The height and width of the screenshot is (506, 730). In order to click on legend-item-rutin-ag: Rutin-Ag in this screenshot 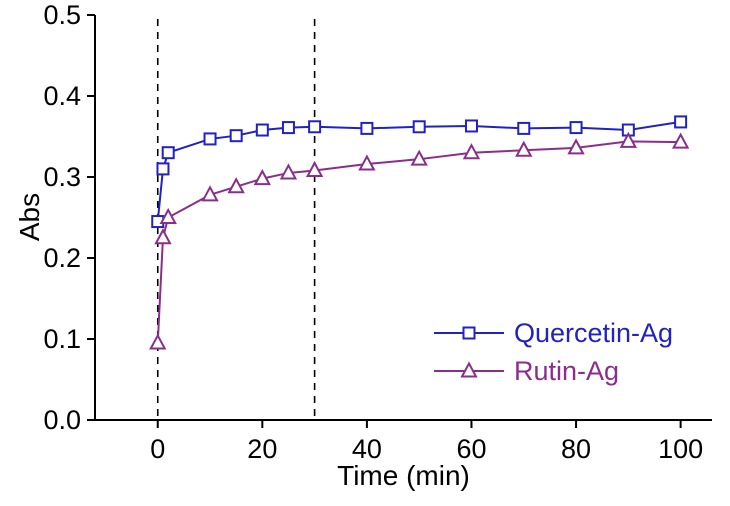, I will do `click(552, 371)`.